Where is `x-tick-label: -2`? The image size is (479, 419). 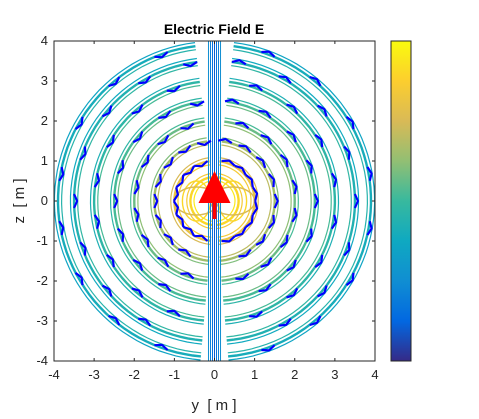 x-tick-label: -2 is located at coordinates (134, 374).